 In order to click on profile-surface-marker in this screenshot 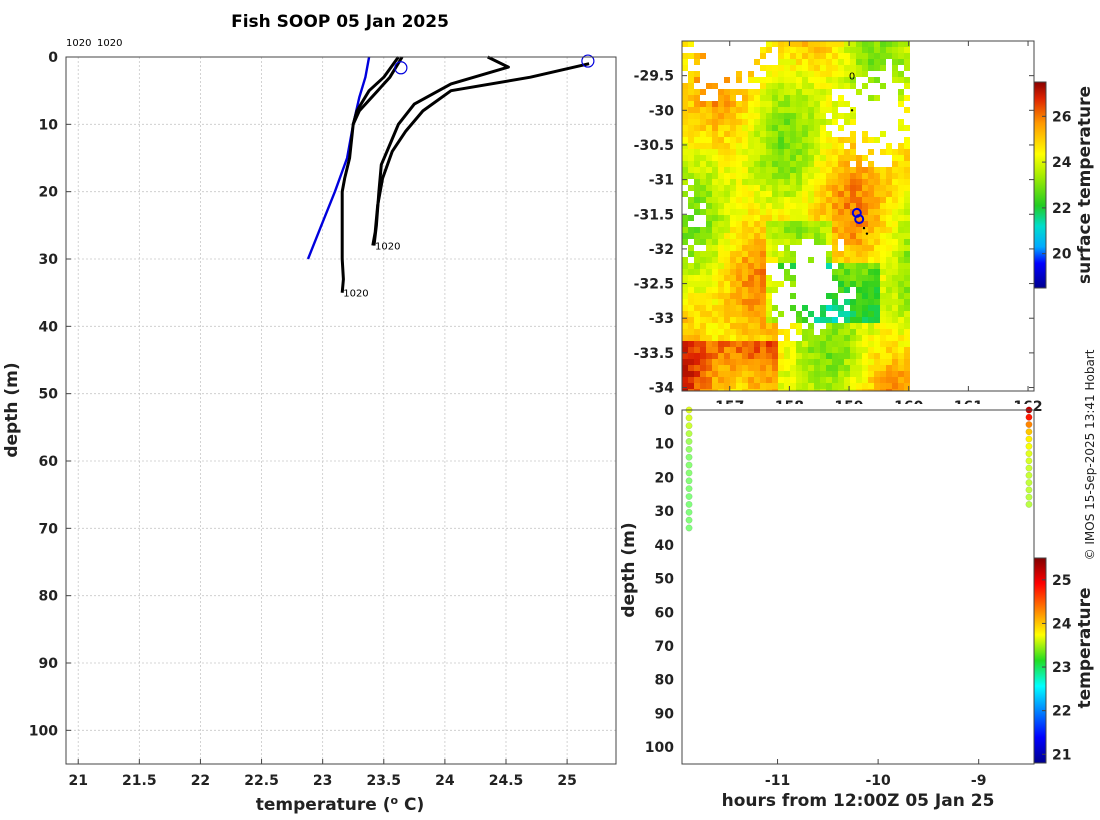, I will do `click(588, 61)`.